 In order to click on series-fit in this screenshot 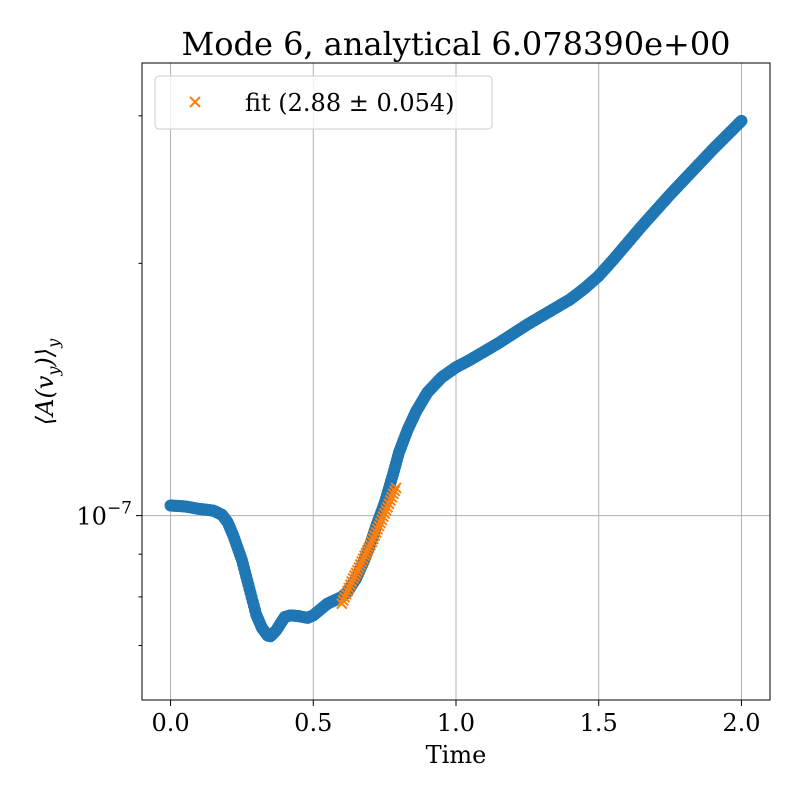, I will do `click(369, 546)`.